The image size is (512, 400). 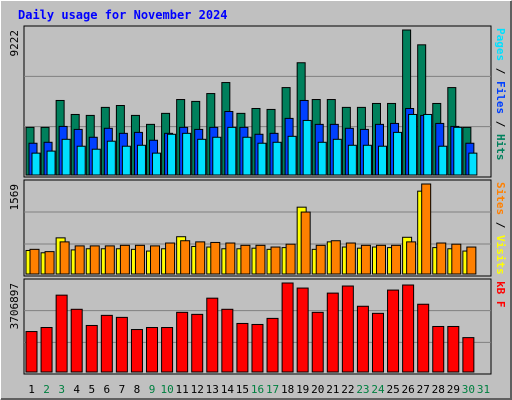 What do you see at coordinates (317, 389) in the screenshot?
I see `x-tick-label: 20` at bounding box center [317, 389].